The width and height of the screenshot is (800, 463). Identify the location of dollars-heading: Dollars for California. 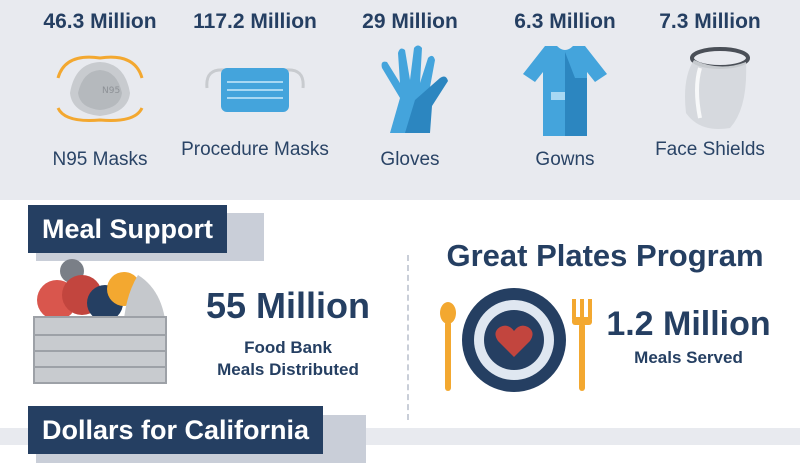
(176, 430).